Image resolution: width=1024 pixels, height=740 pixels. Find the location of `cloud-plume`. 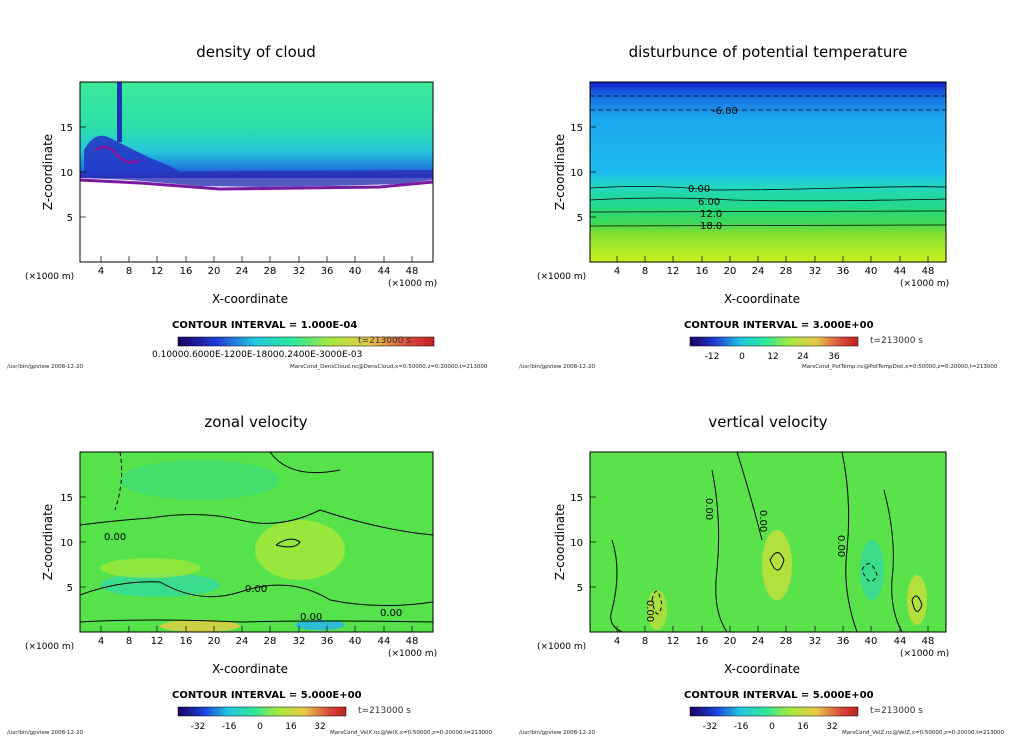

cloud-plume is located at coordinates (119, 112).